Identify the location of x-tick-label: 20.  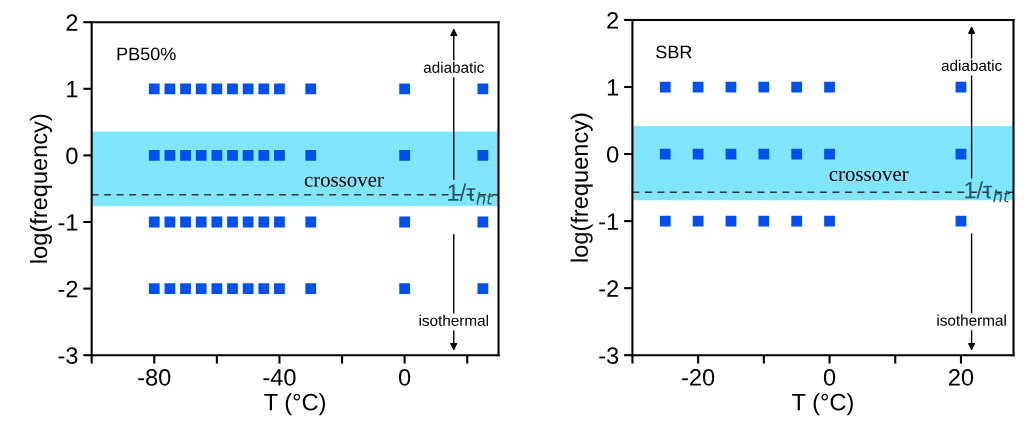
(961, 377).